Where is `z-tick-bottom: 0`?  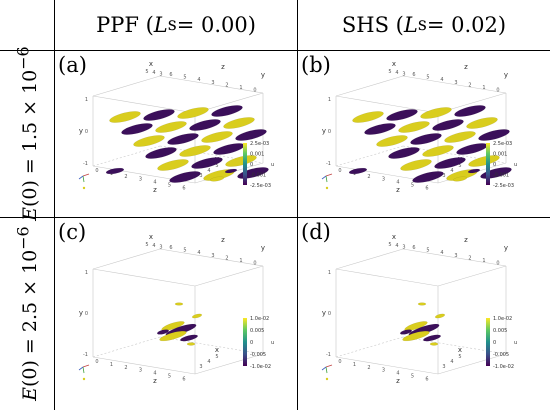
z-tick-bottom: 0 is located at coordinates (339, 171).